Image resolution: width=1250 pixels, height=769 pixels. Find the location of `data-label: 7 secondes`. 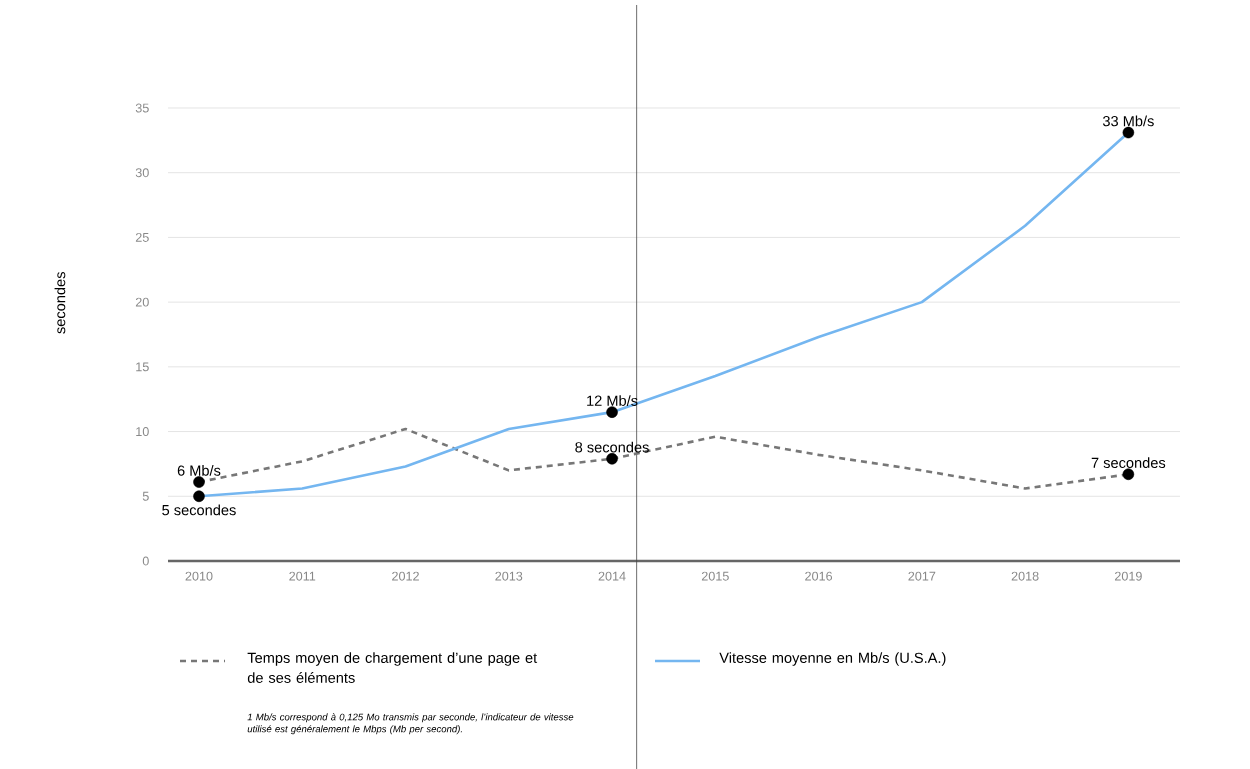

data-label: 7 secondes is located at coordinates (1128, 463).